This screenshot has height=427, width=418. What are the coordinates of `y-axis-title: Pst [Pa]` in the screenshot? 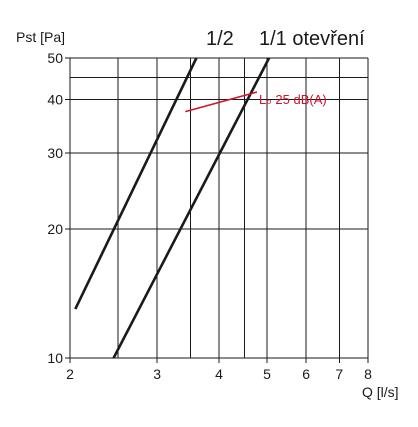 It's located at (40, 37).